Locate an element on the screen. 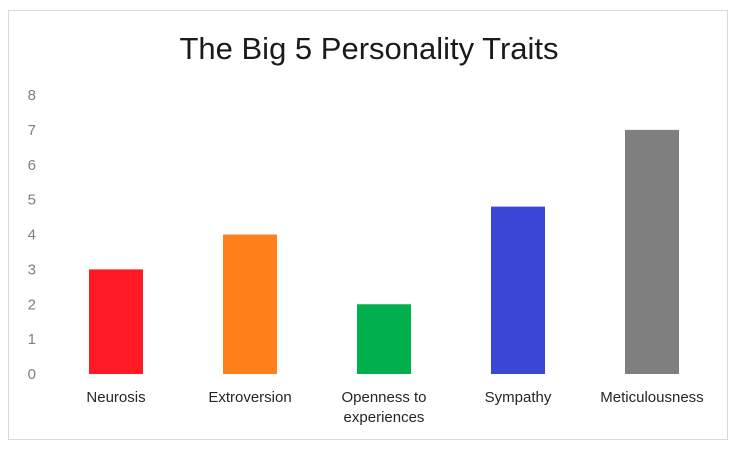  bar-openness-to-experiences is located at coordinates (384, 339).